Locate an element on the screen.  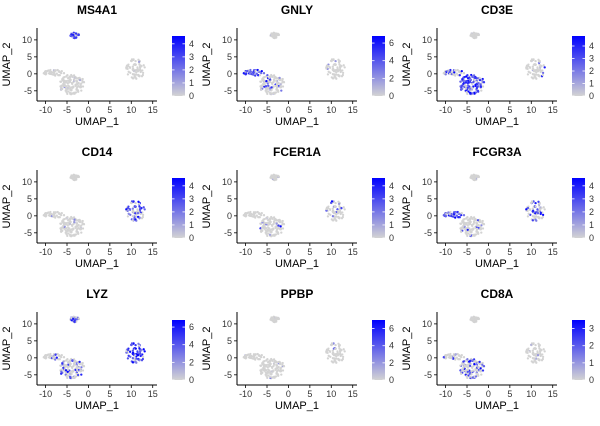
colorbar-tick-label: 3 is located at coordinates (191, 57).